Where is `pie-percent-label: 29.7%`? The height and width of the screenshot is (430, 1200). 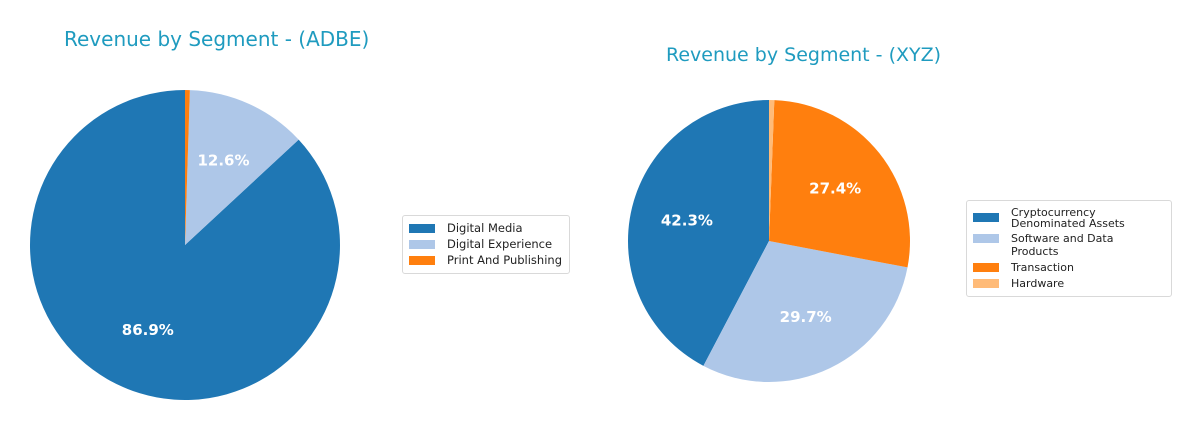
pie-percent-label: 29.7% is located at coordinates (806, 317).